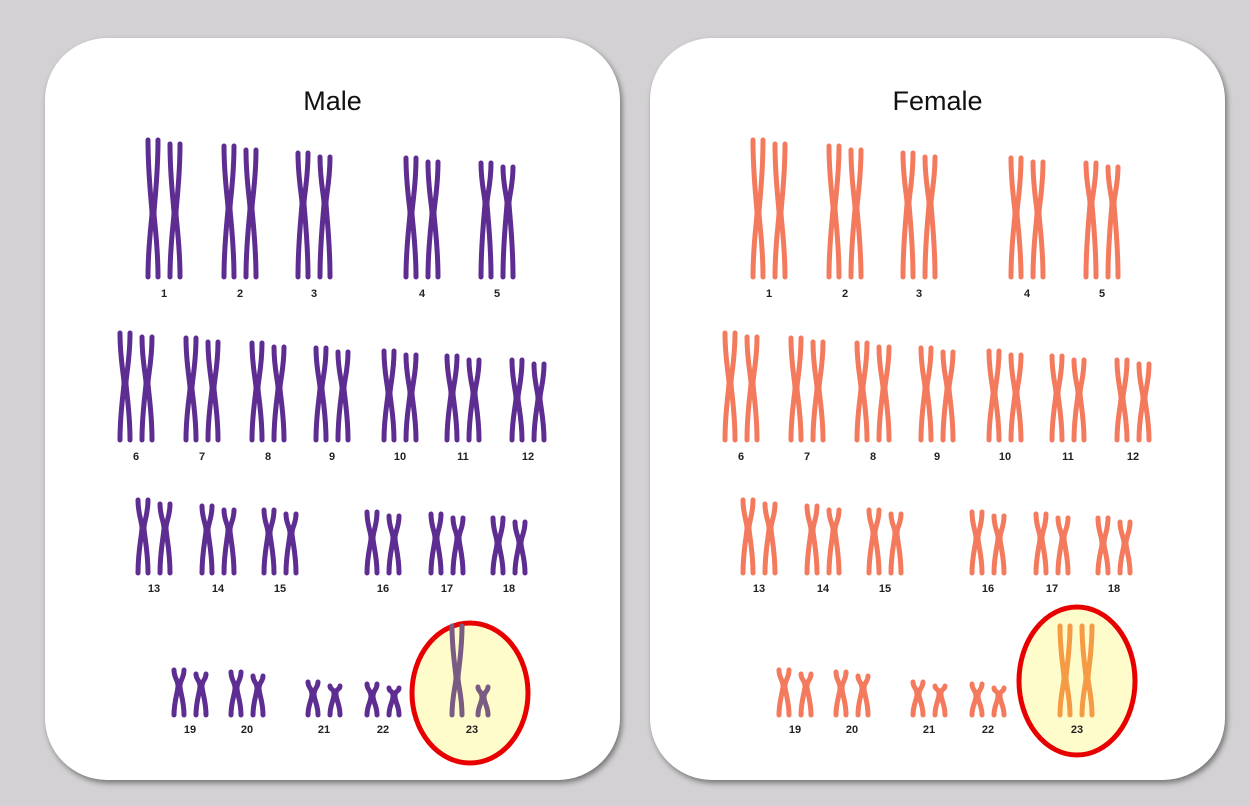 This screenshot has width=1250, height=806. I want to click on chromosome-label: 6, so click(136, 457).